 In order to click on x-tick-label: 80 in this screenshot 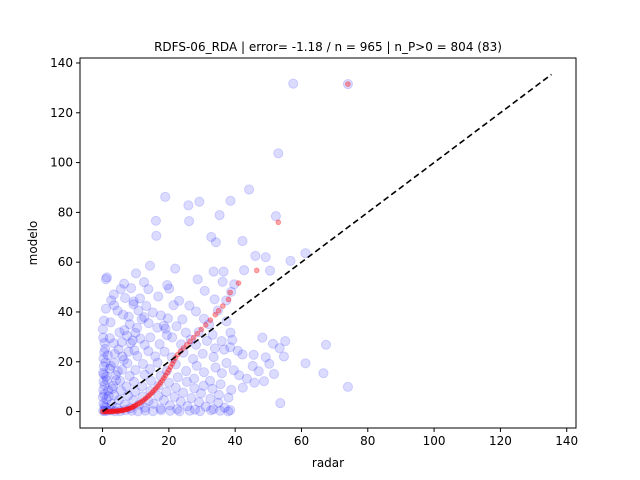, I will do `click(367, 441)`.